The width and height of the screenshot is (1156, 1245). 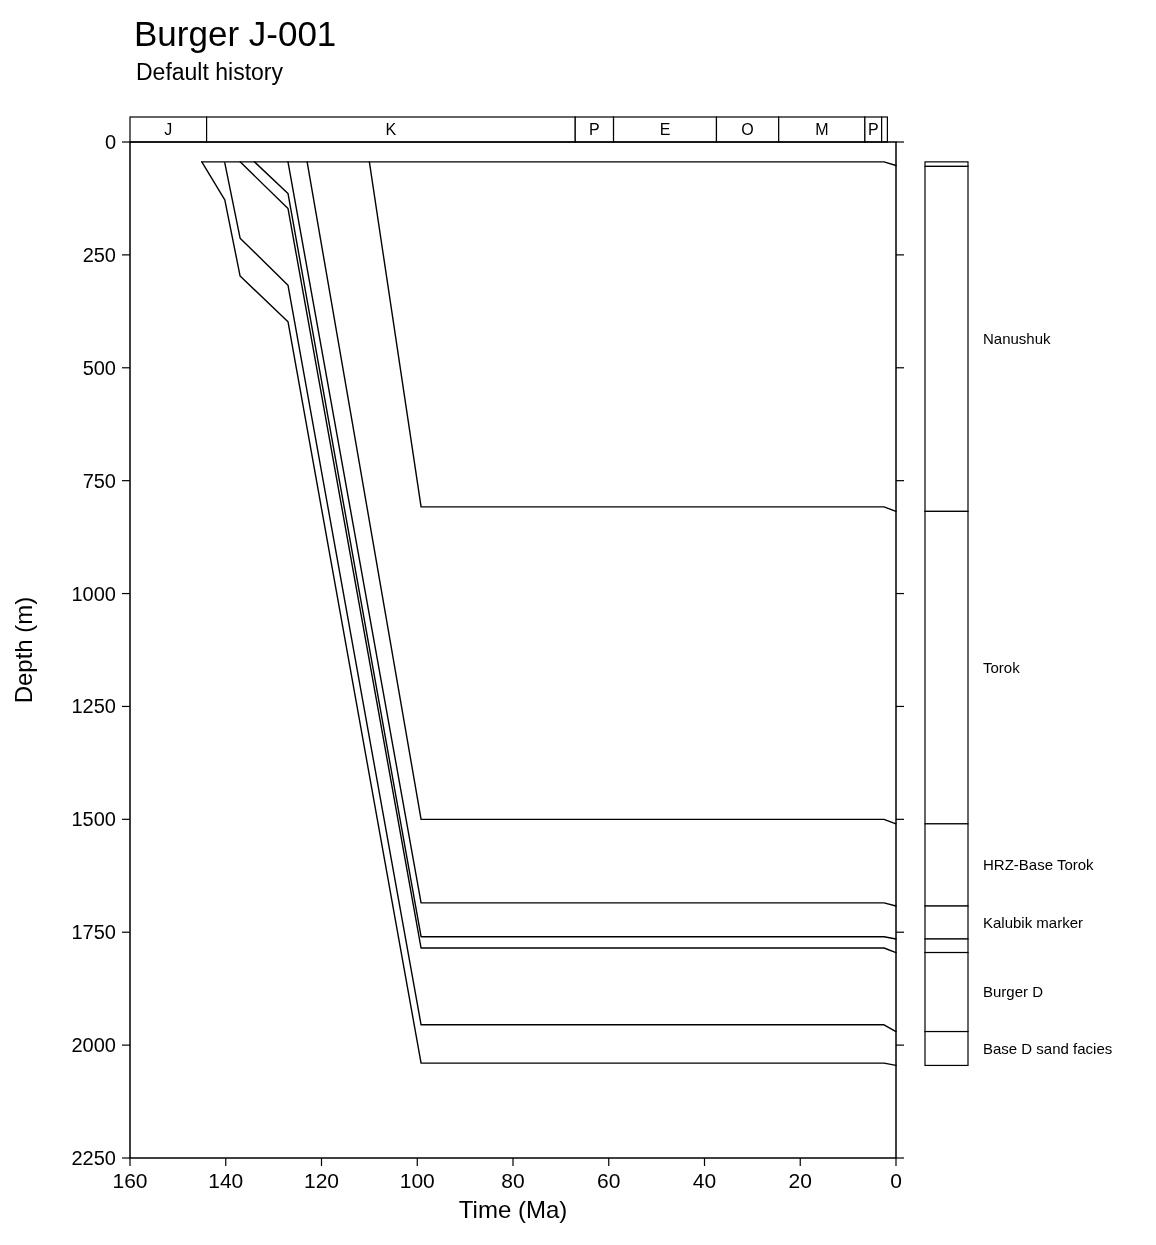 I want to click on x-tick-label: 160, so click(x=130, y=1180).